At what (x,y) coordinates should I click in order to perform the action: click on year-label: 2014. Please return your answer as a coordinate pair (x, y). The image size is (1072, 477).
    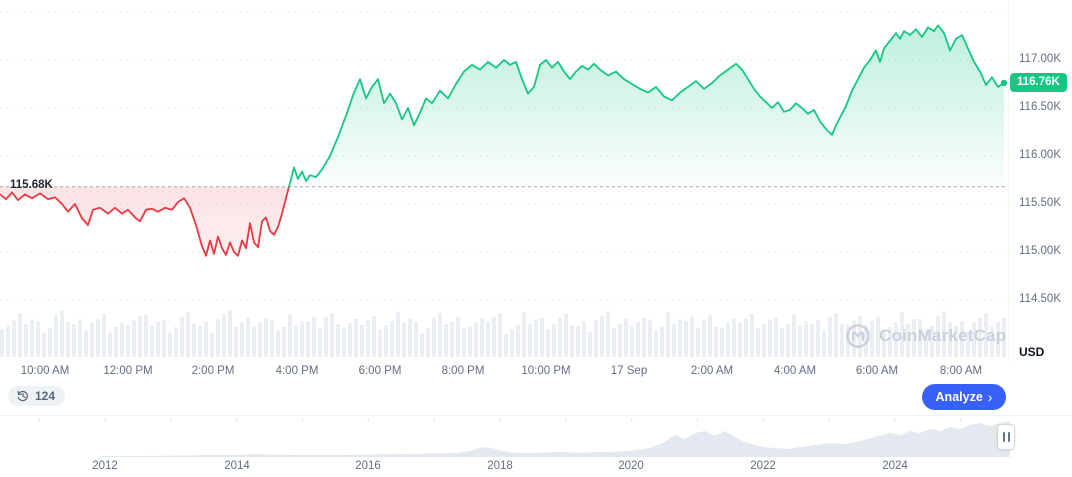
    Looking at the image, I should click on (237, 466).